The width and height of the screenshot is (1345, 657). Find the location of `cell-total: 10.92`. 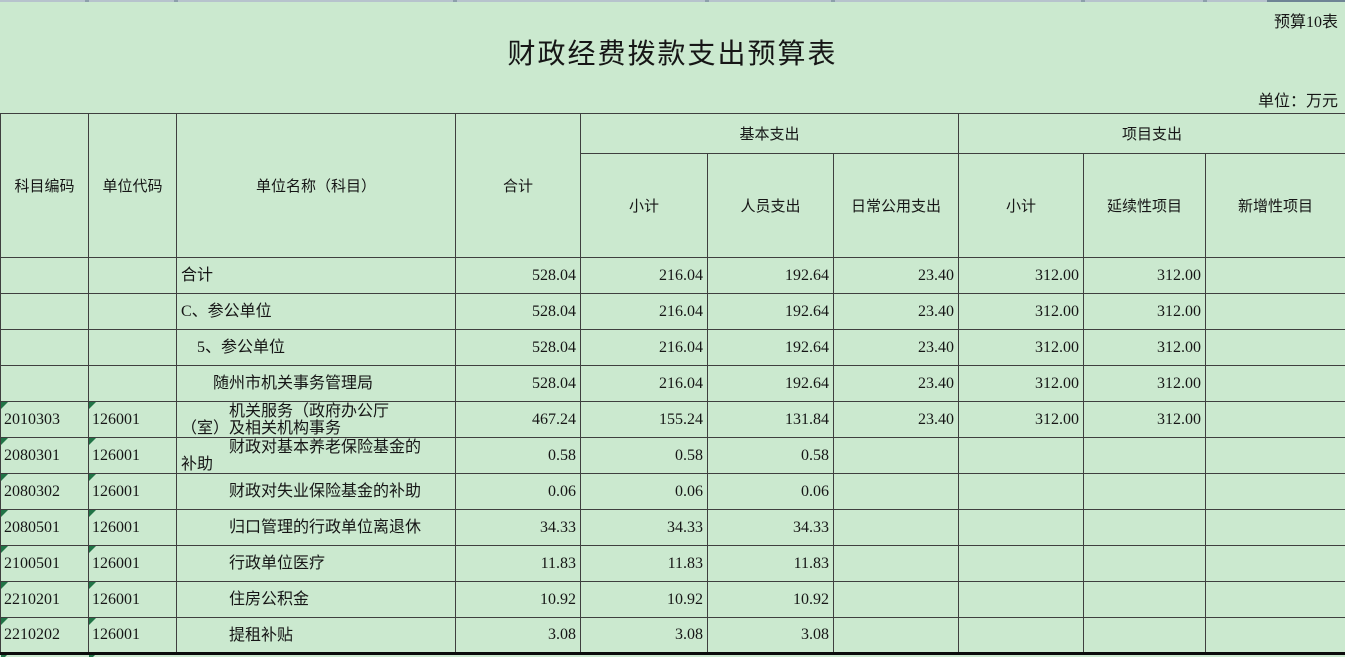

cell-total: 10.92 is located at coordinates (518, 599).